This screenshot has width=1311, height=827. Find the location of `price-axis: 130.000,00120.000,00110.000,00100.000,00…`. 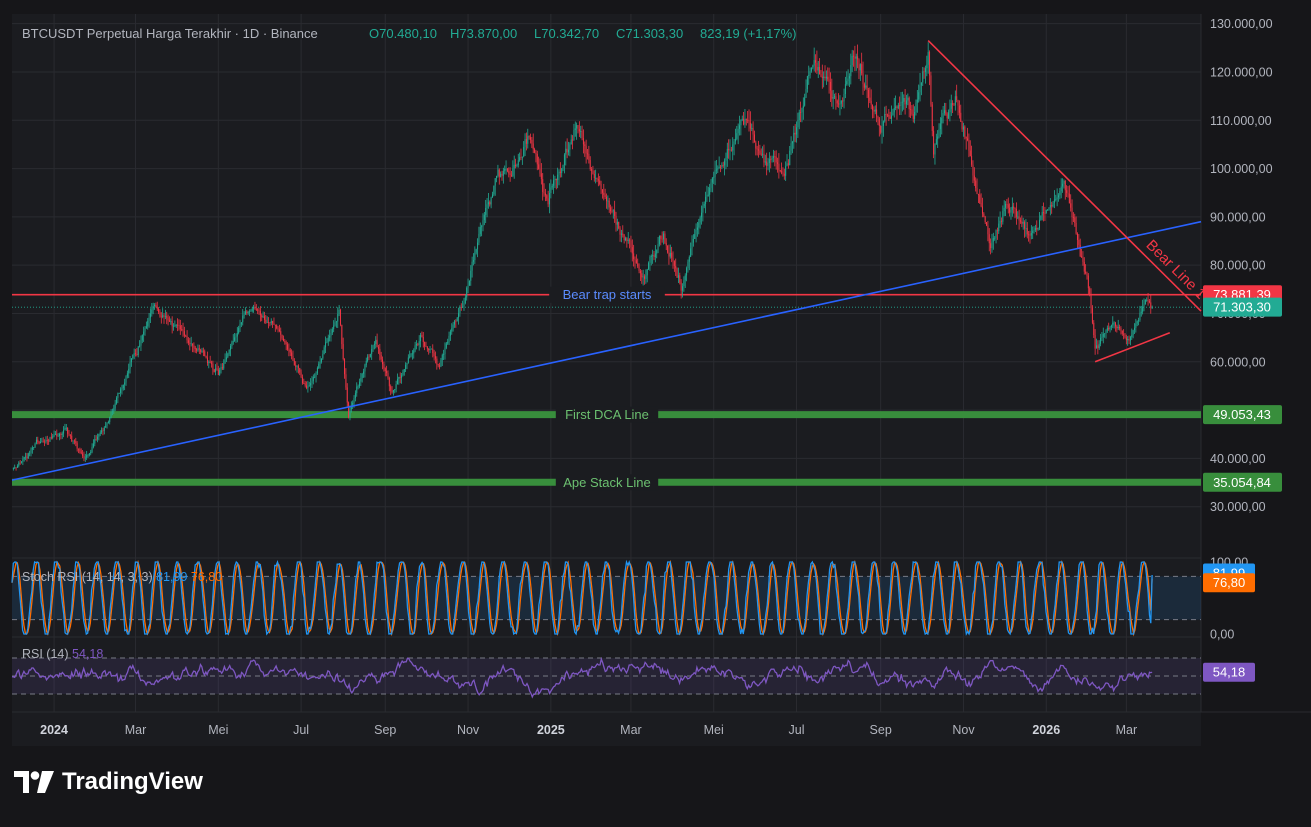

price-axis: 130.000,00120.000,00110.000,00100.000,00… is located at coordinates (1241, 265).